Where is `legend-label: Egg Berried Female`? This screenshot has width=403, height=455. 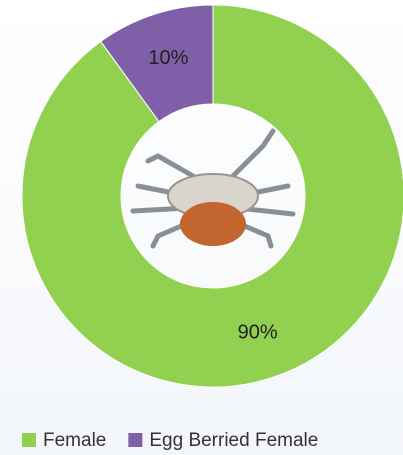 legend-label: Egg Berried Female is located at coordinates (233, 440).